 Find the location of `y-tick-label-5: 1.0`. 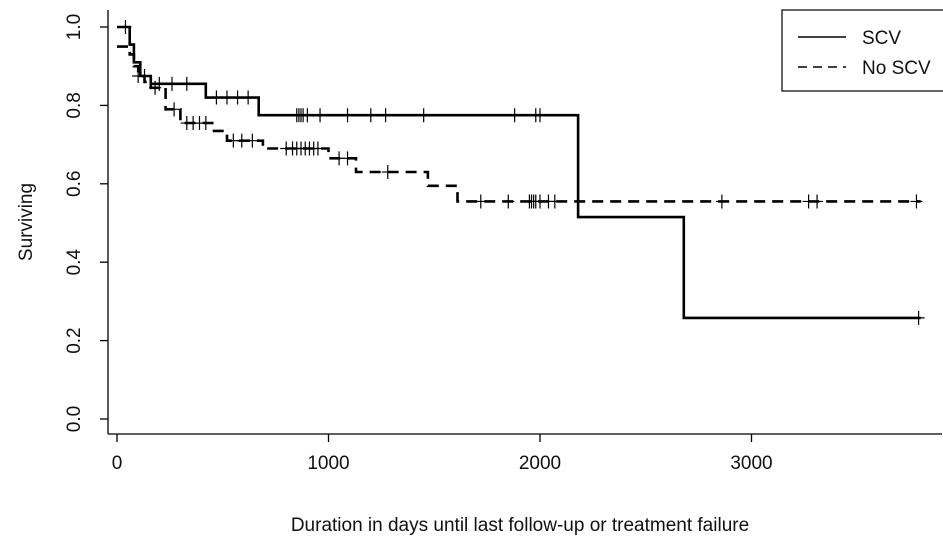

y-tick-label-5: 1.0 is located at coordinates (74, 27).